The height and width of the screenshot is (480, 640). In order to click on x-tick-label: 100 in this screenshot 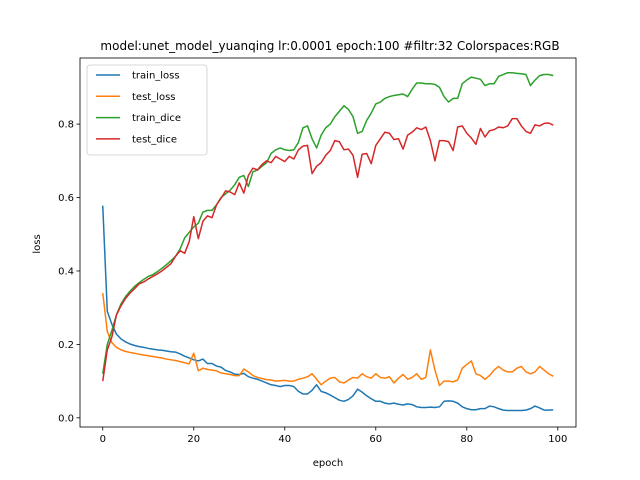, I will do `click(557, 439)`.